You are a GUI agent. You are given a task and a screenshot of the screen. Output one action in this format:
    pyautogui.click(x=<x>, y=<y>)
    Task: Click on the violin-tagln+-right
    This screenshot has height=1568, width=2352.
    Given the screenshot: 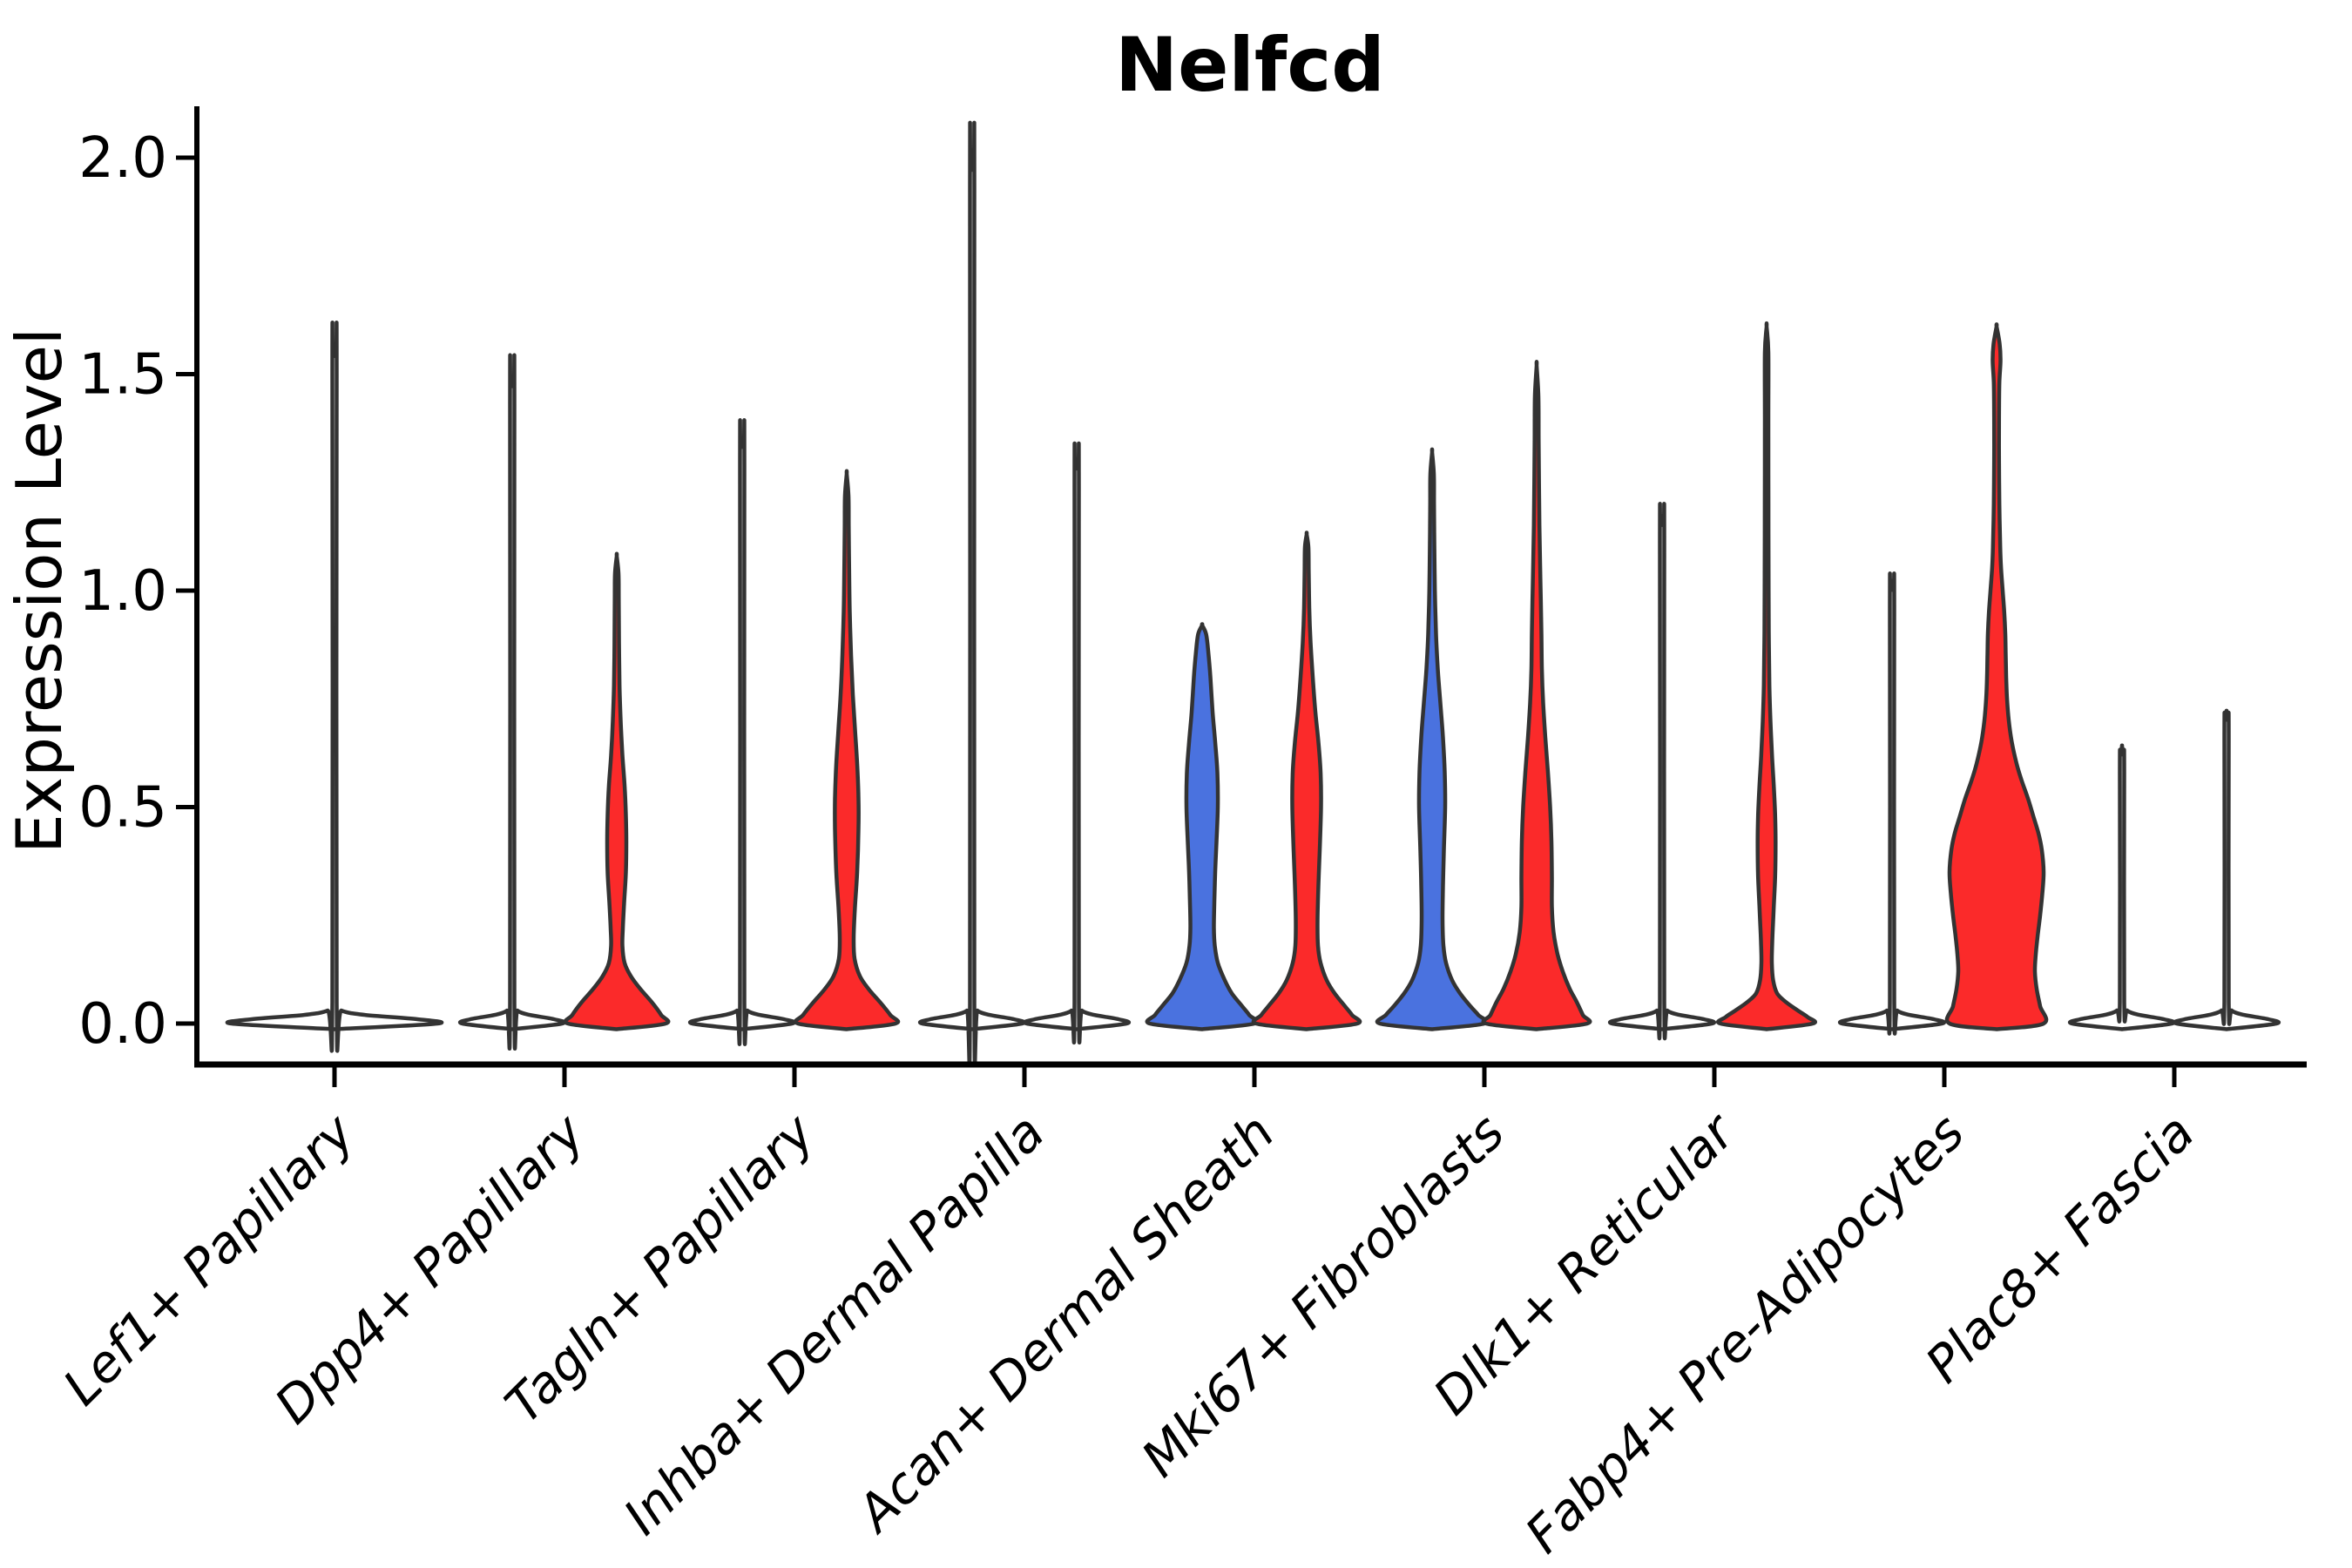 What is the action you would take?
    pyautogui.click(x=847, y=750)
    